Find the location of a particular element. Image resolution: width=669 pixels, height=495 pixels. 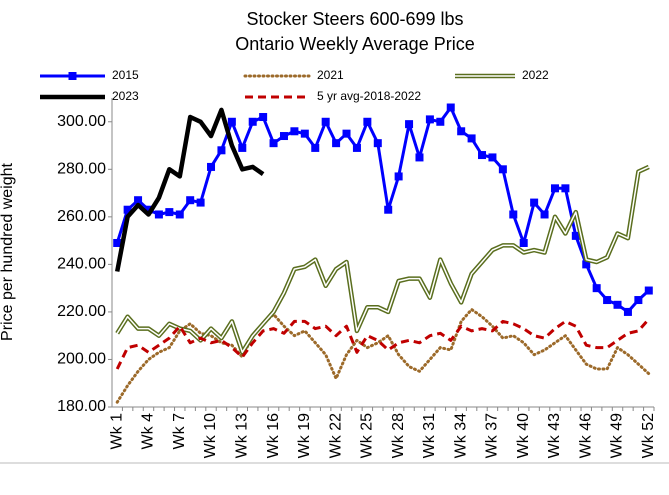

x-tick-label: Wk 19 is located at coordinates (304, 435).